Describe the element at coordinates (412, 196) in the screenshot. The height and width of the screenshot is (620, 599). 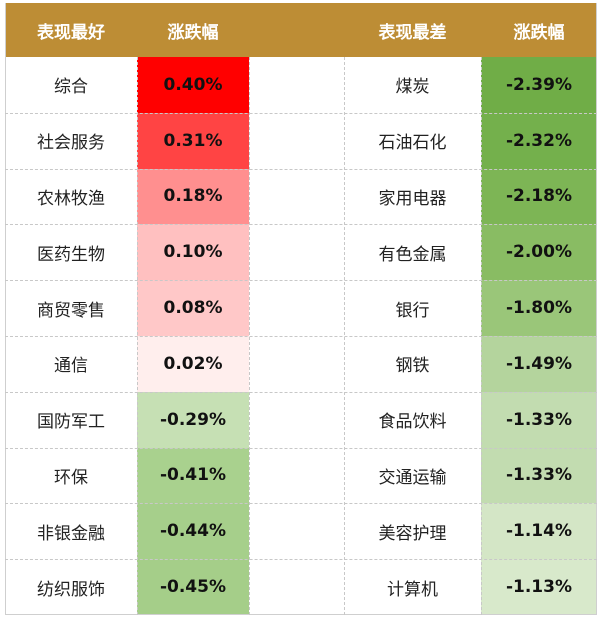
I see `worst-sector-name: 家用电器` at that location.